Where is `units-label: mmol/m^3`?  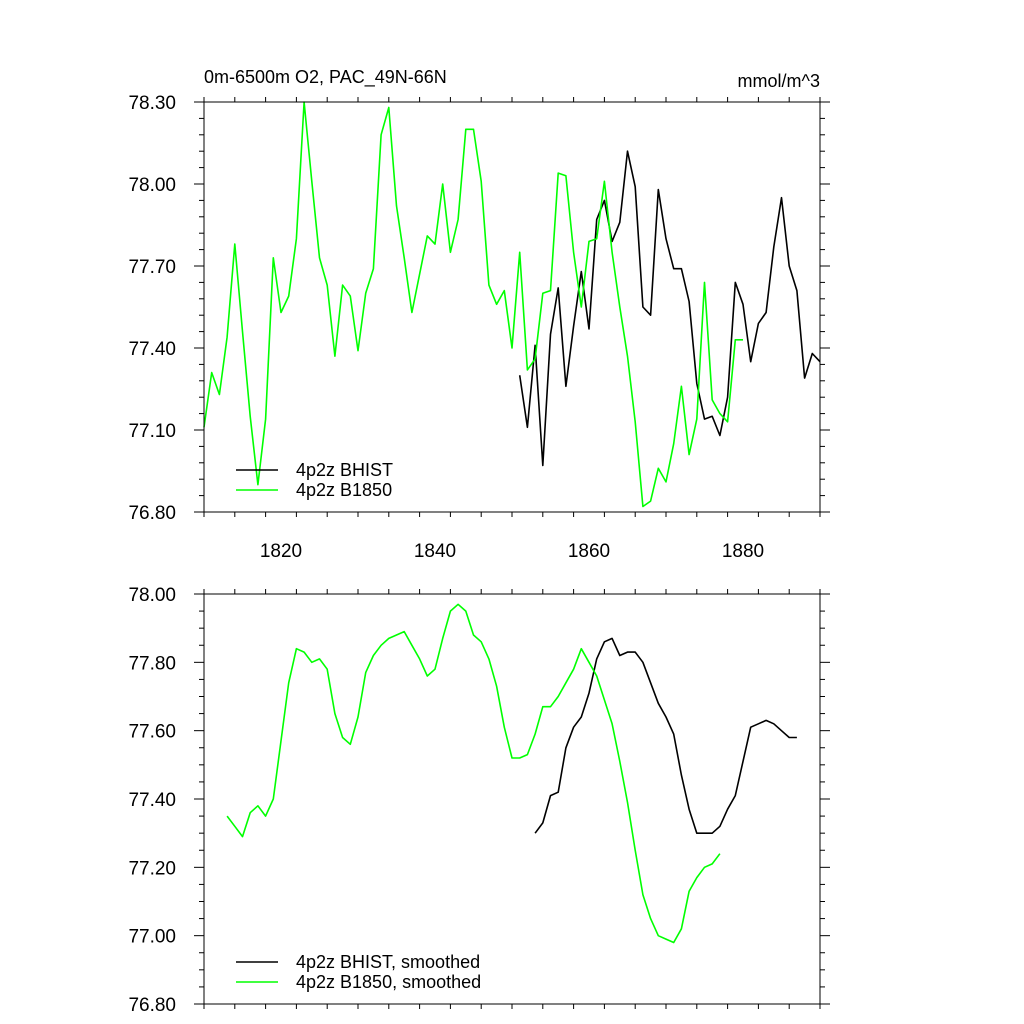
units-label: mmol/m^3 is located at coordinates (779, 81).